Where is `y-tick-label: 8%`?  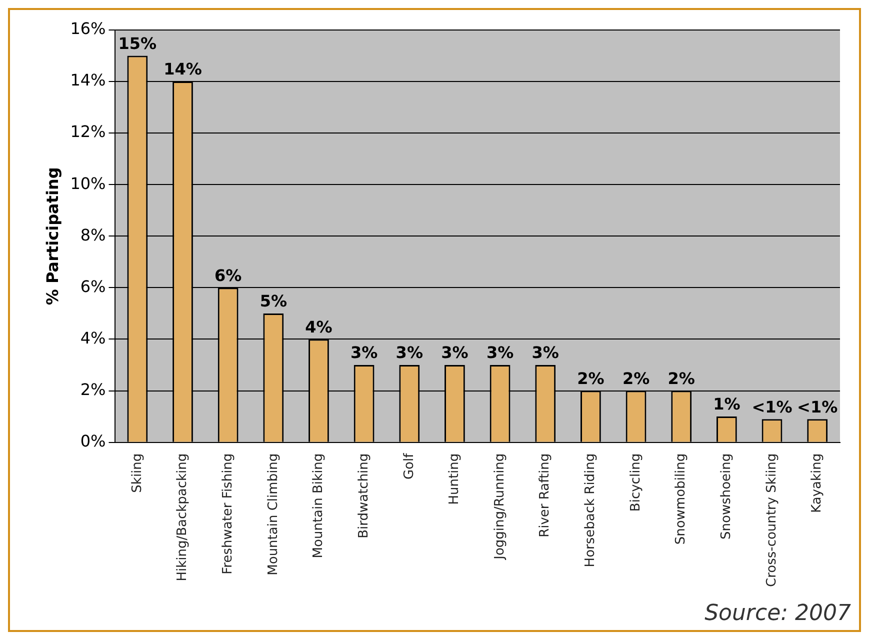 y-tick-label: 8% is located at coordinates (93, 234).